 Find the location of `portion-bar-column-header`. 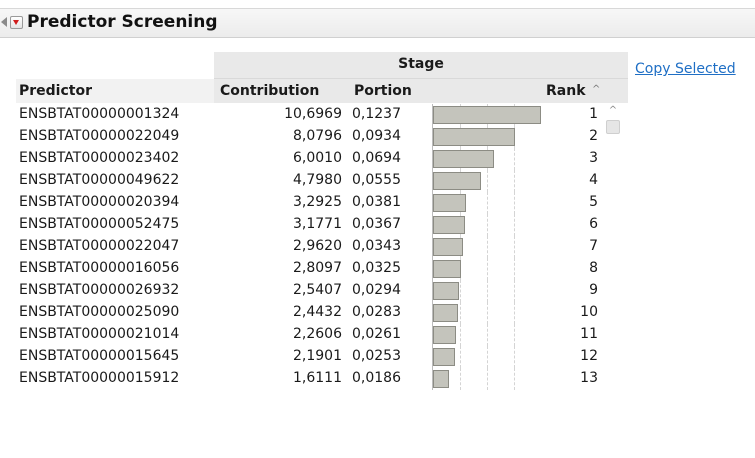

portion-bar-column-header is located at coordinates (486, 91).